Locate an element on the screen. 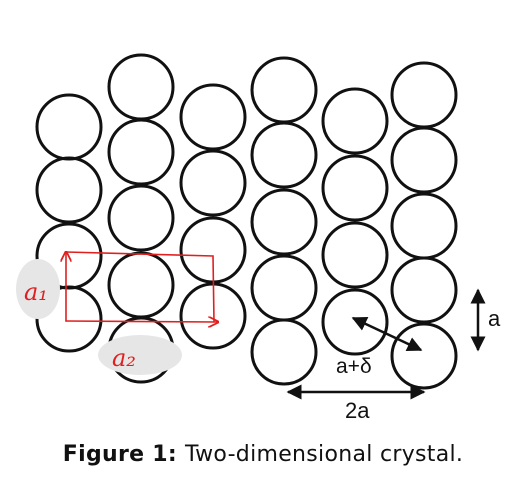  vector-a2-label: a₂ is located at coordinates (124, 358).